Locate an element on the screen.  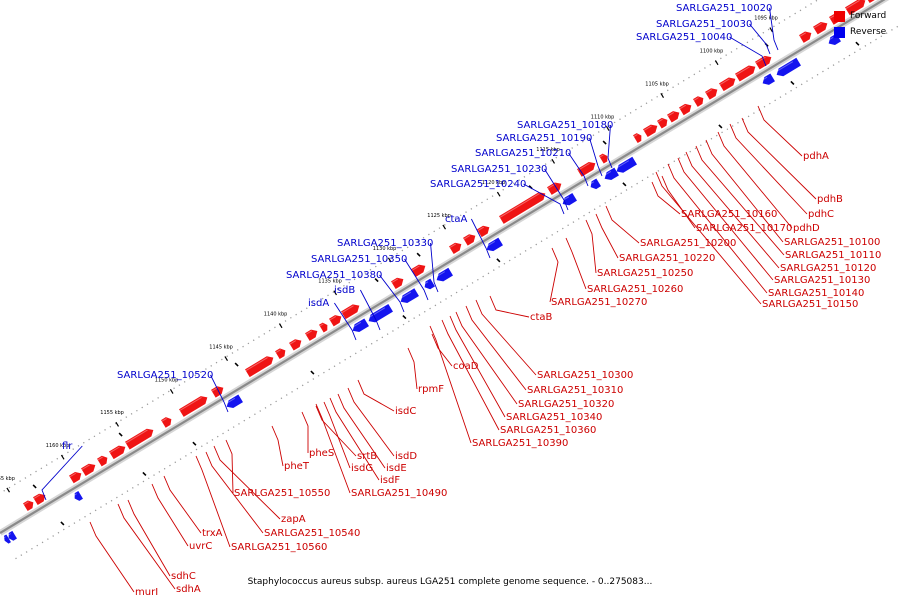
scale-tick-label: 1155 kbp is located at coordinates (112, 413).